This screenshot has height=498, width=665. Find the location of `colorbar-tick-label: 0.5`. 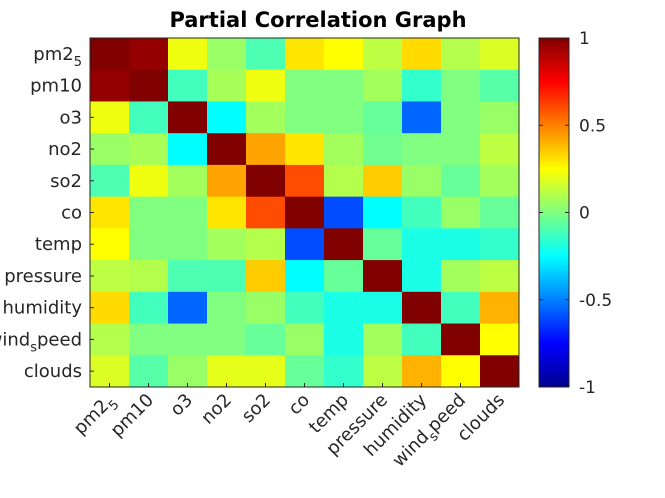

colorbar-tick-label: 0.5 is located at coordinates (592, 126).